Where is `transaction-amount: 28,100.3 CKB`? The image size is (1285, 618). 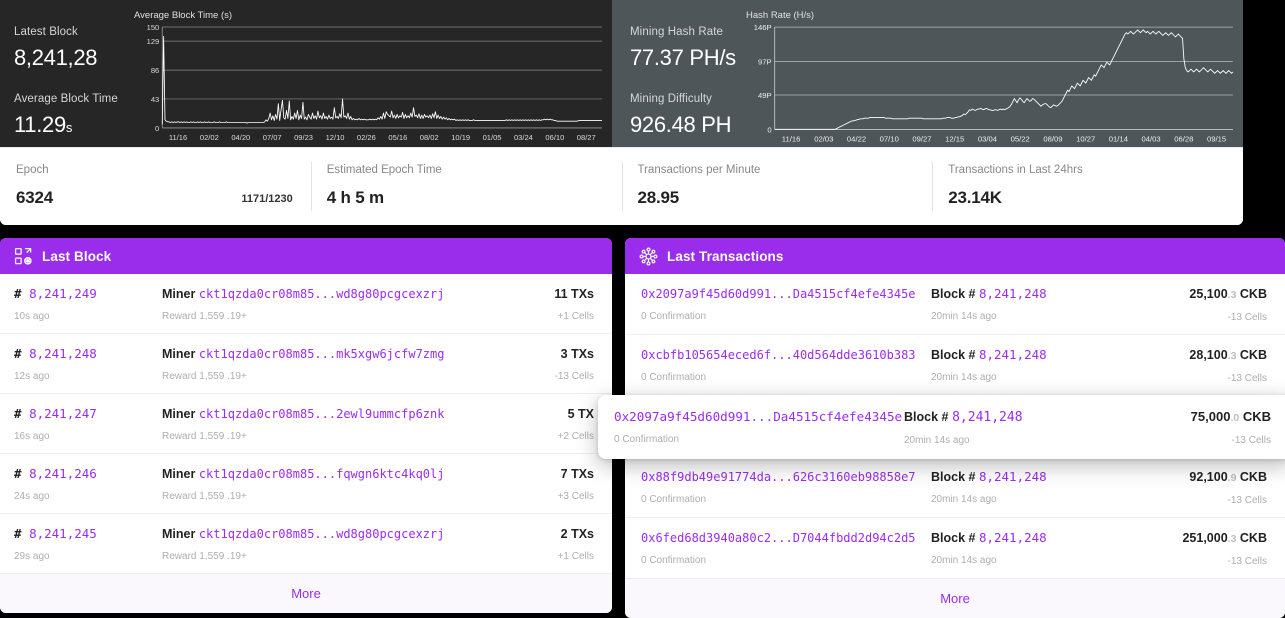 transaction-amount: 28,100.3 CKB is located at coordinates (1228, 355).